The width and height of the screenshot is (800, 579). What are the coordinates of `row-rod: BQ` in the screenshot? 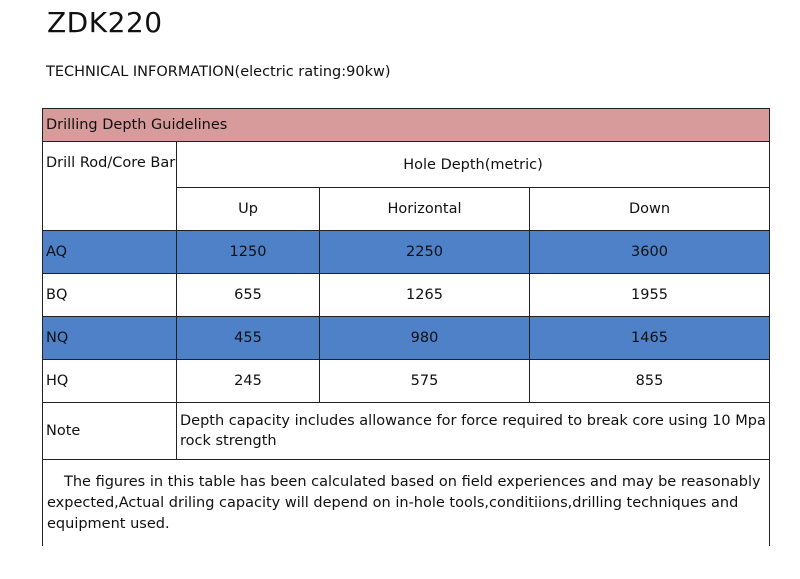 It's located at (109, 295).